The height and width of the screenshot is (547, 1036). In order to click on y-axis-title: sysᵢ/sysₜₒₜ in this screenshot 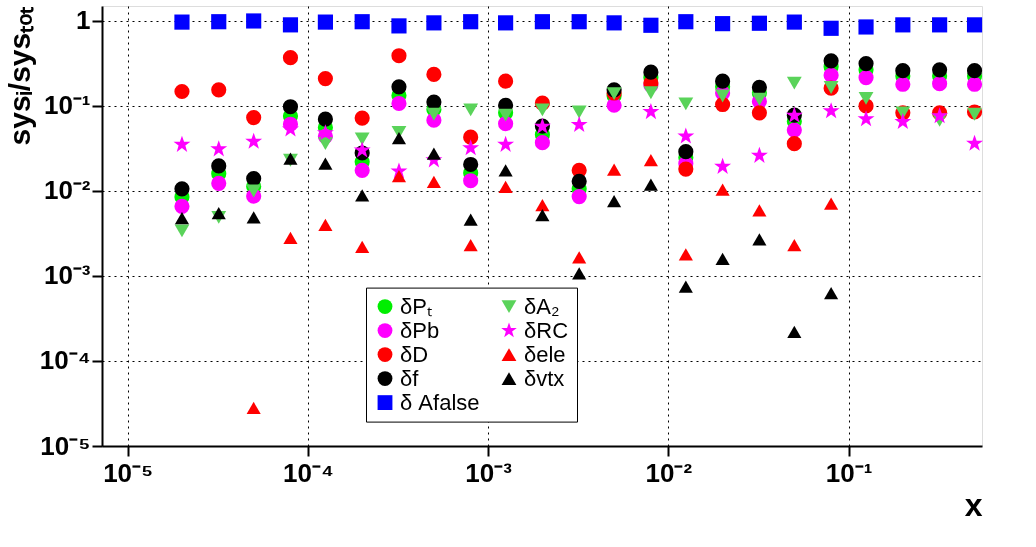, I will do `click(19, 75)`.